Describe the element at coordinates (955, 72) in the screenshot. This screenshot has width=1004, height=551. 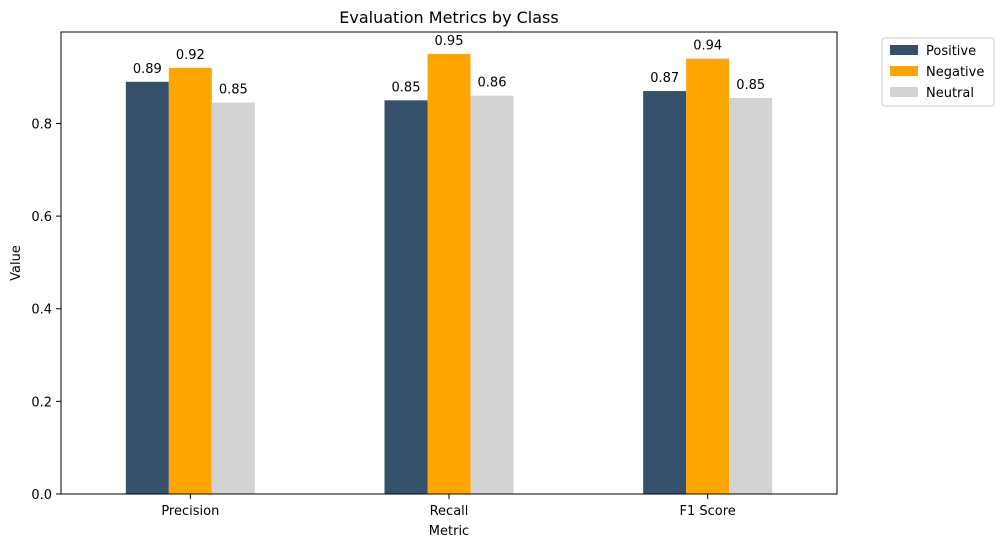
I see `legend-label-negative: Negative` at that location.